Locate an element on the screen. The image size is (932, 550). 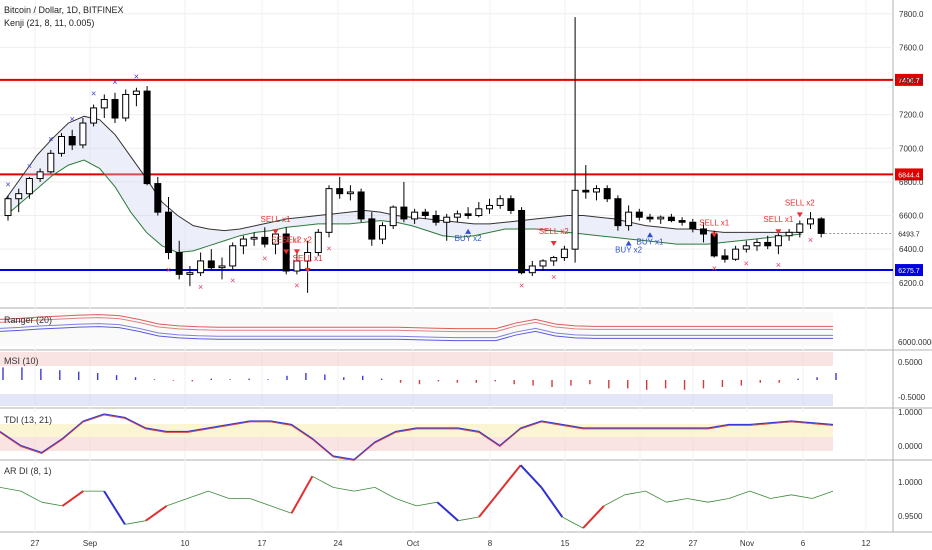
msi-oversold-zone is located at coordinates (416, 400).